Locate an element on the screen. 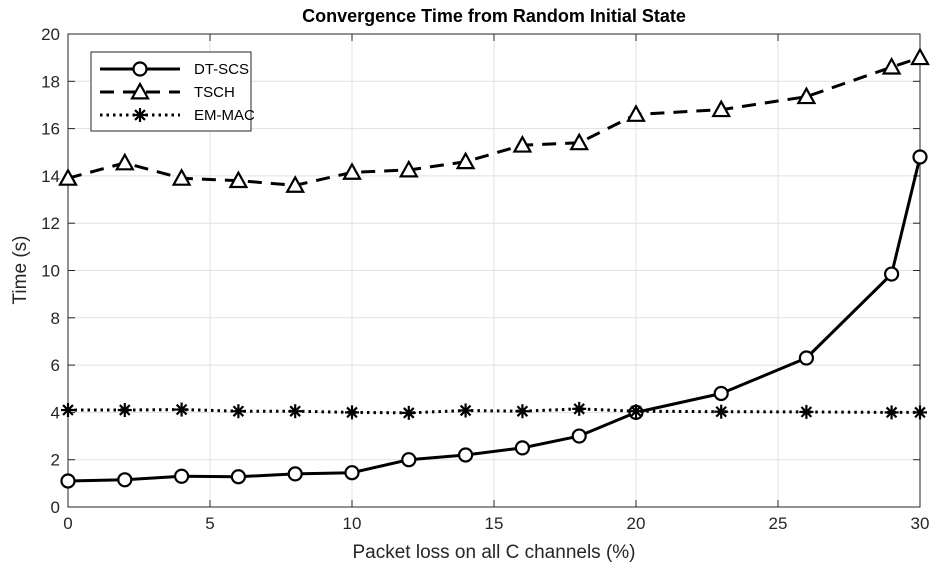 This screenshot has width=931, height=567. series-em-mac is located at coordinates (494, 410).